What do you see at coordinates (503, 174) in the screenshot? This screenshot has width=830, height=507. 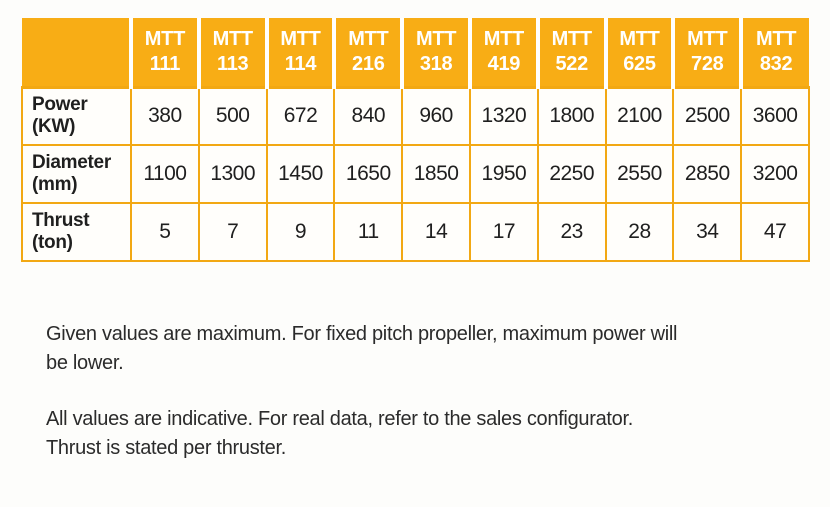 I see `table-cell: 1950` at bounding box center [503, 174].